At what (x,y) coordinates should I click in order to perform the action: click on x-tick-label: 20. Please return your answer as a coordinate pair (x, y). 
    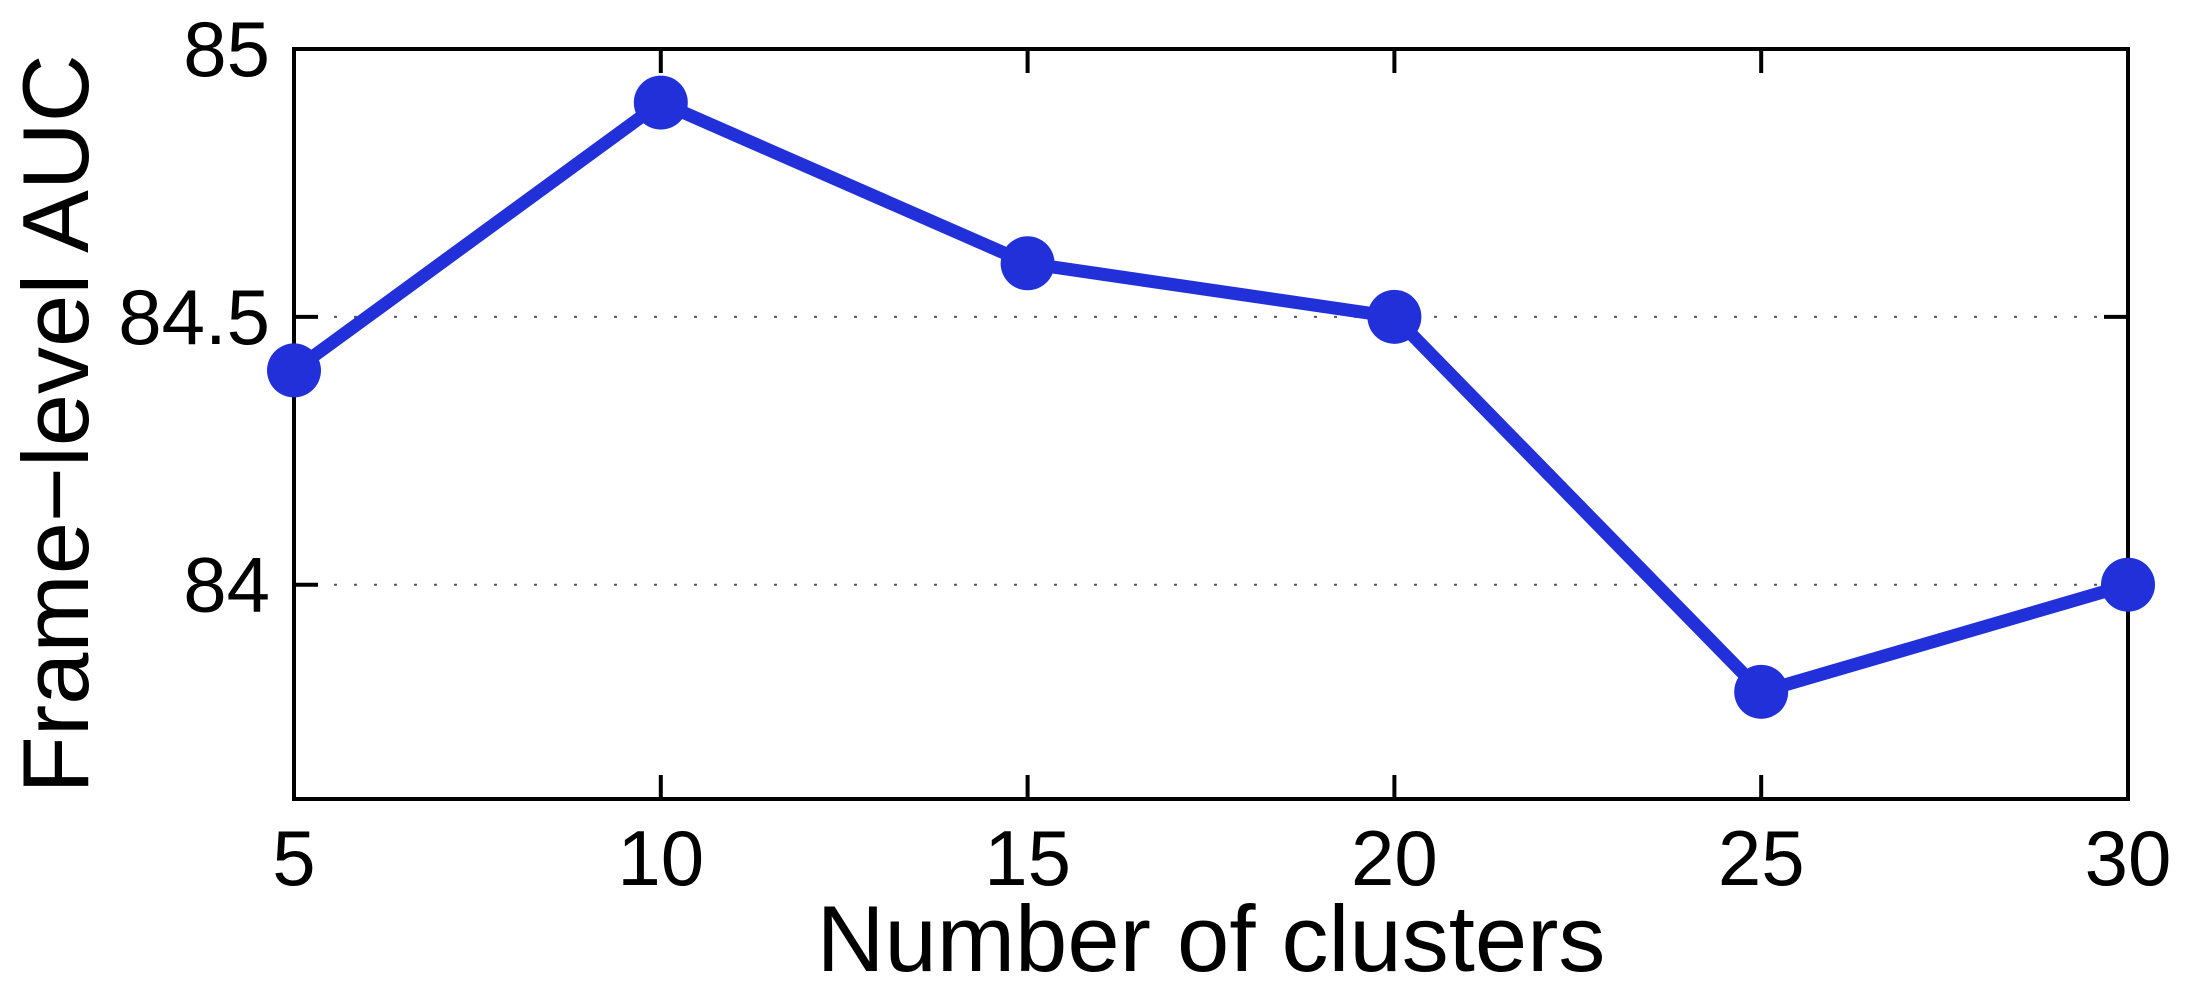
    Looking at the image, I should click on (1394, 858).